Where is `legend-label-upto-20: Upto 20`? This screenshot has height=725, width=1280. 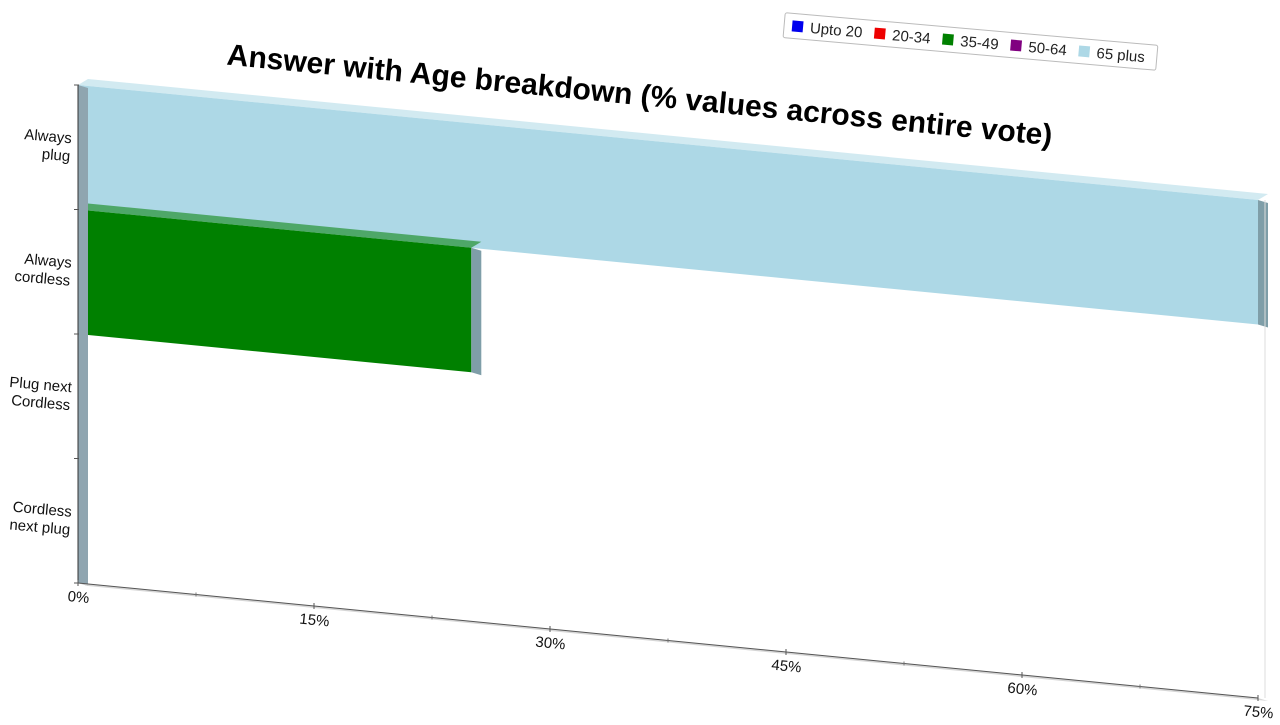 legend-label-upto-20: Upto 20 is located at coordinates (836, 31).